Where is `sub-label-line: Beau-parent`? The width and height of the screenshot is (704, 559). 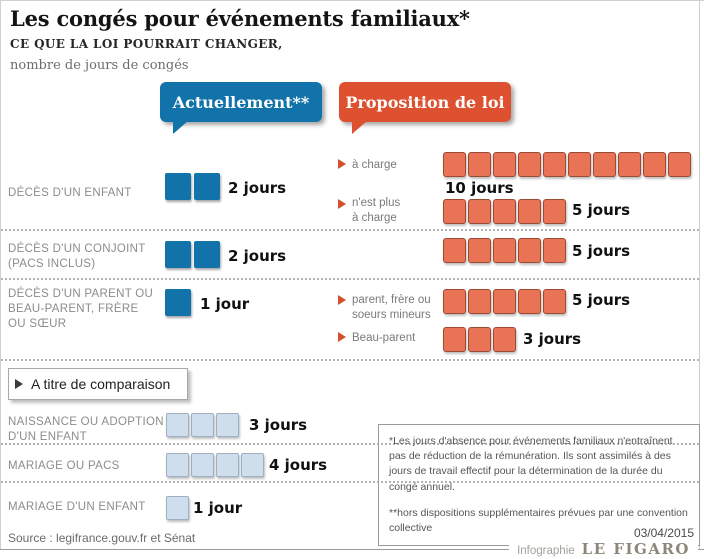 sub-label-line: Beau-parent is located at coordinates (384, 338).